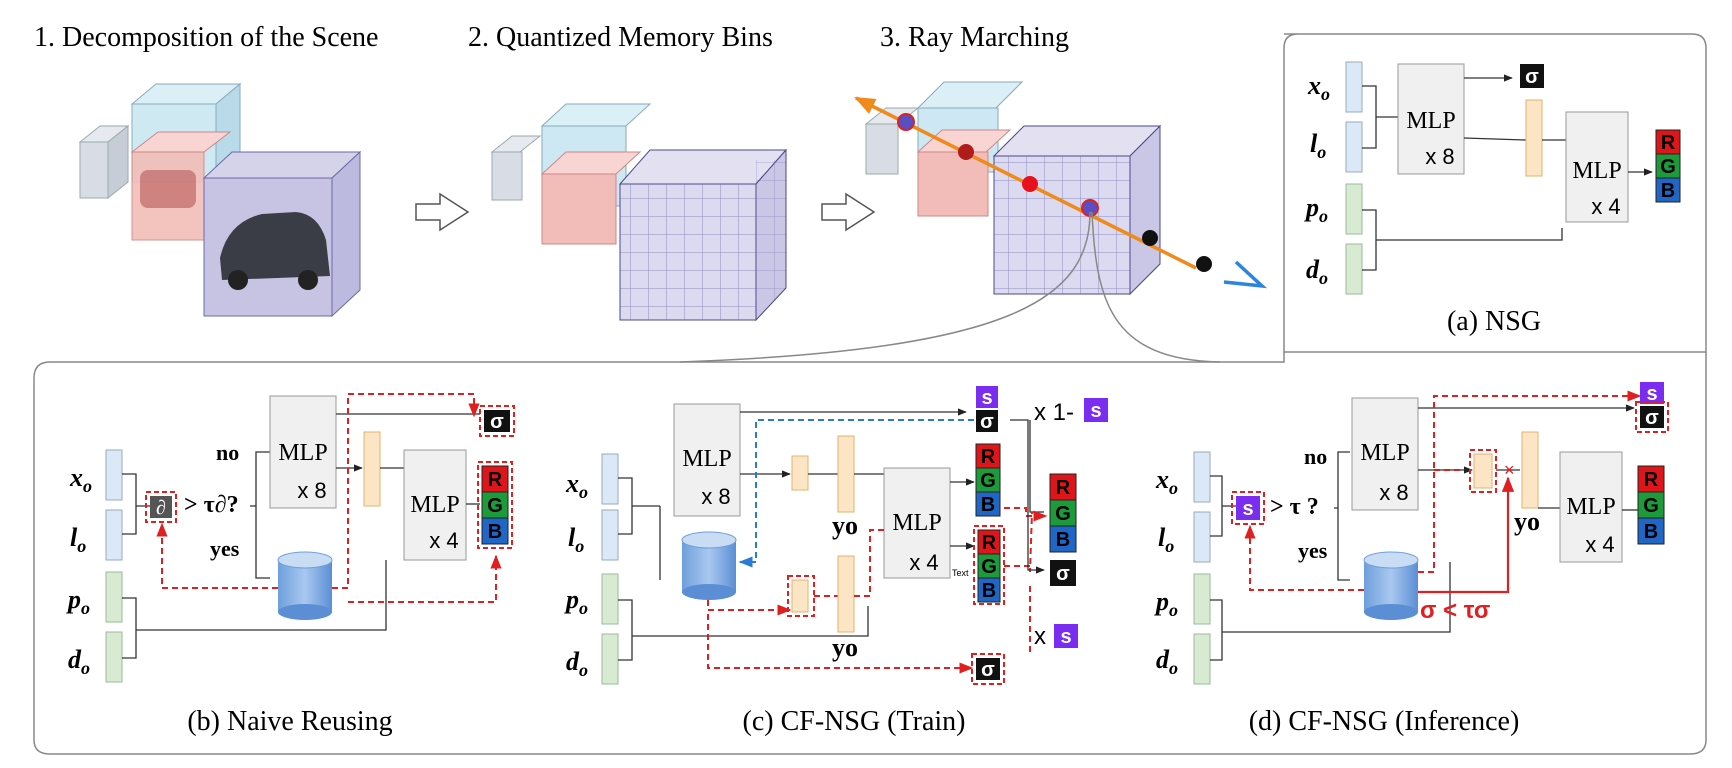 The width and height of the screenshot is (1732, 768). What do you see at coordinates (854, 721) in the screenshot?
I see `panel-c-caption: (c) CF-NSG (Train)` at bounding box center [854, 721].